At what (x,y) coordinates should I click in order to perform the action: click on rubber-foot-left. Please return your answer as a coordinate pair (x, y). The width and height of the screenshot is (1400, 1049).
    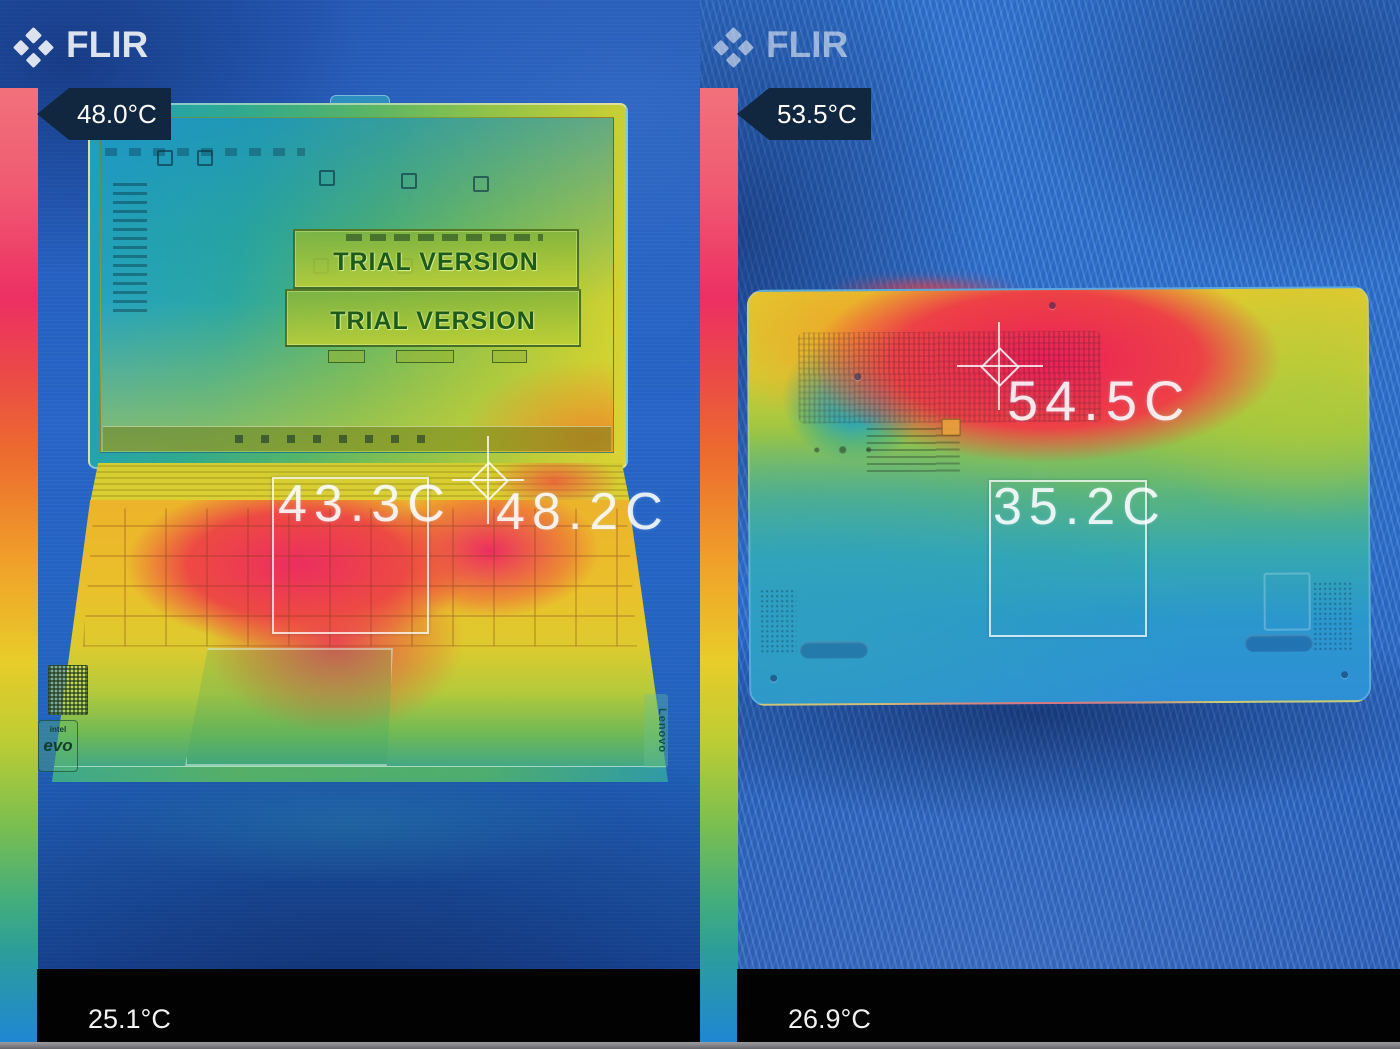
    Looking at the image, I should click on (834, 649).